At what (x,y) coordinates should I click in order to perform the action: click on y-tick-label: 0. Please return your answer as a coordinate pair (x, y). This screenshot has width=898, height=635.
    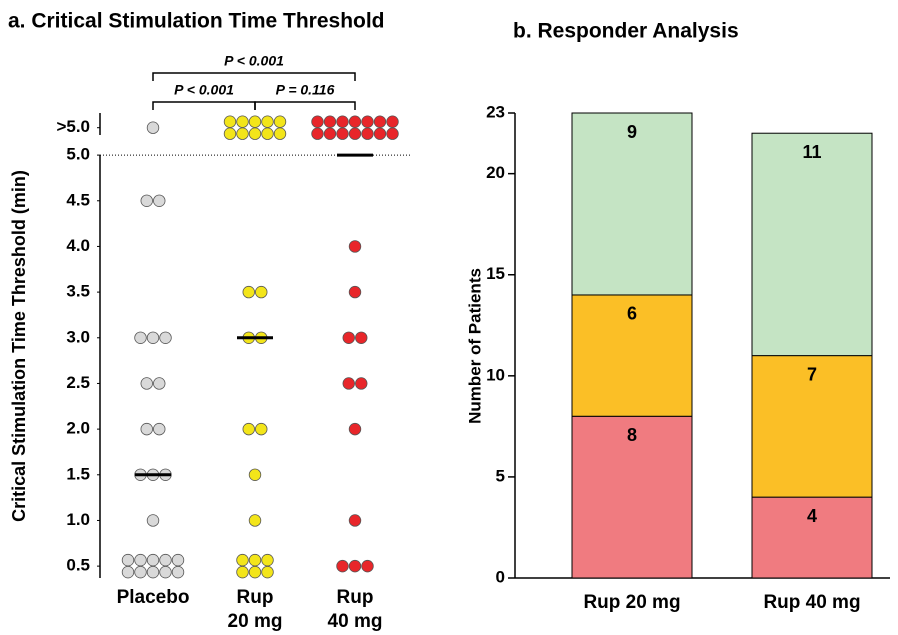
    Looking at the image, I should click on (500, 576).